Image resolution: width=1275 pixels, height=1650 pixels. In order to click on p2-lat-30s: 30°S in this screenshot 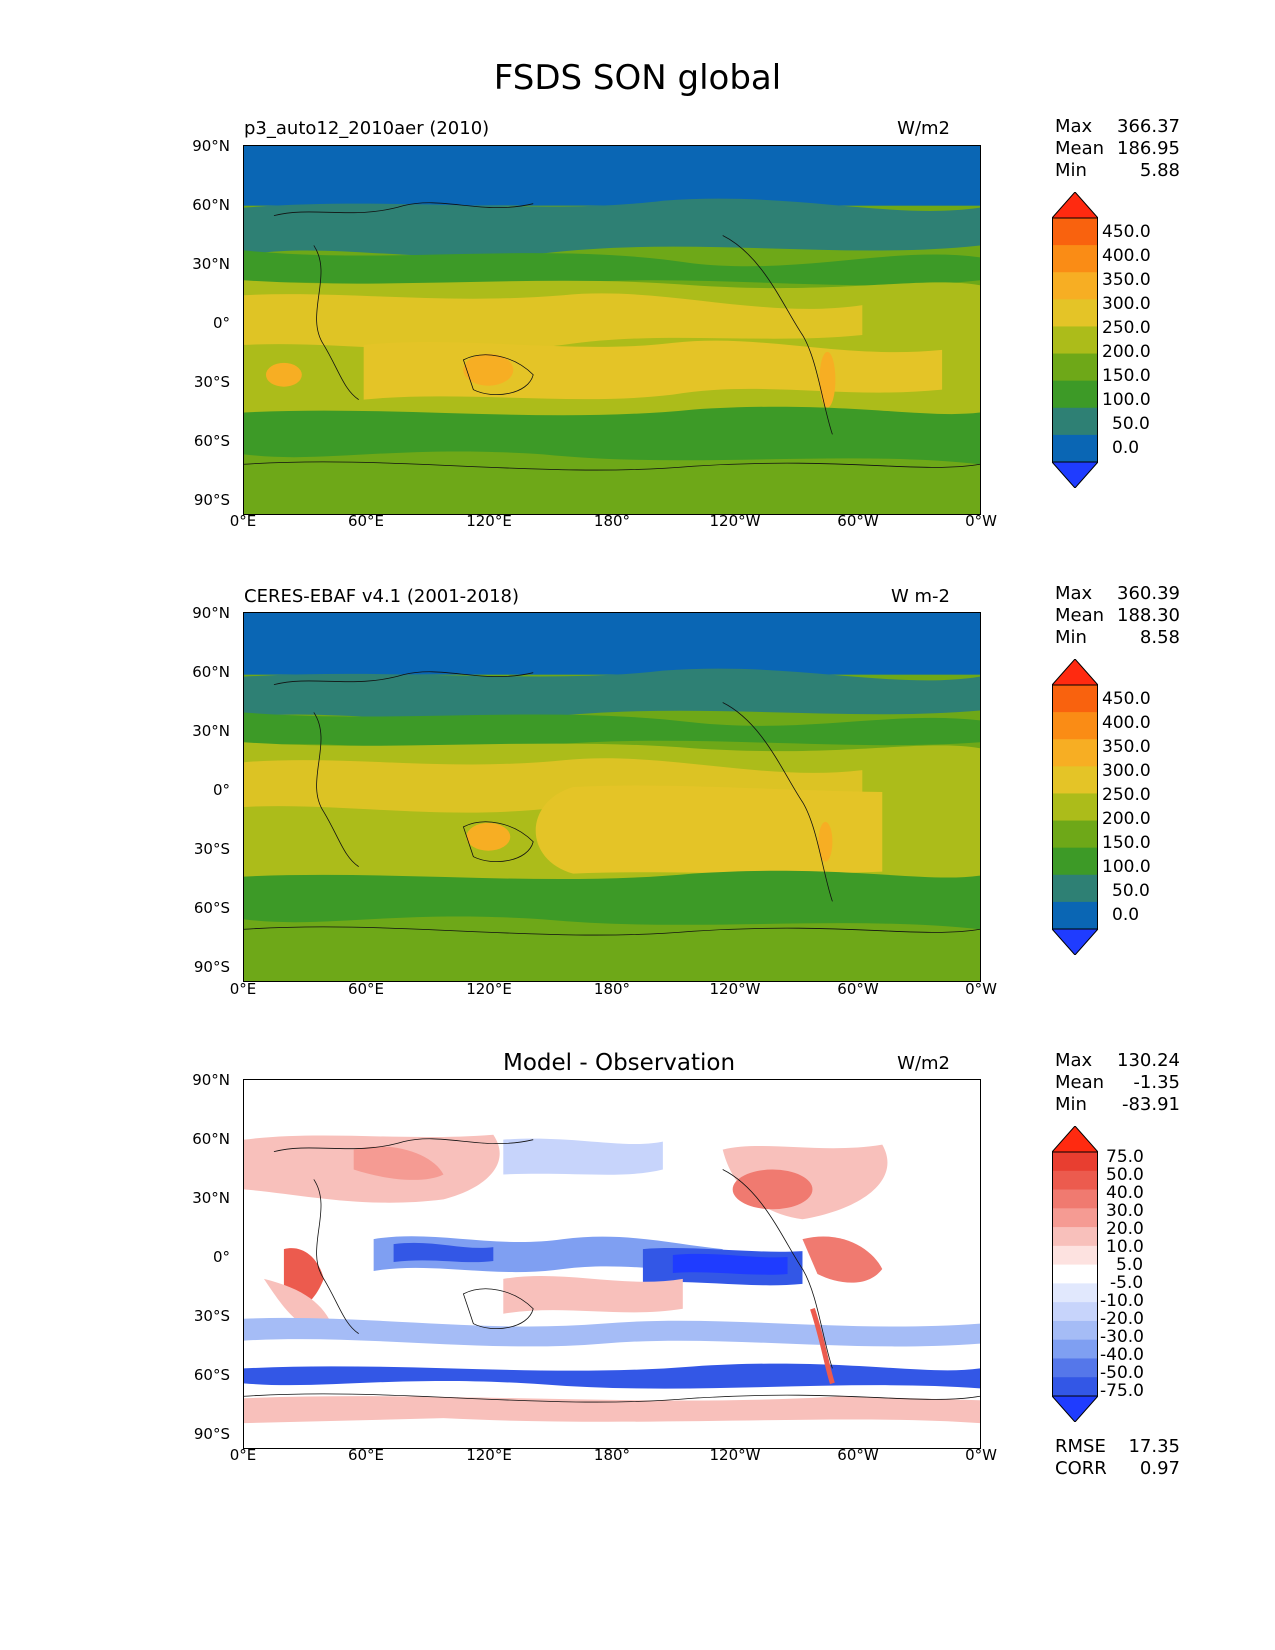, I will do `click(211, 849)`.